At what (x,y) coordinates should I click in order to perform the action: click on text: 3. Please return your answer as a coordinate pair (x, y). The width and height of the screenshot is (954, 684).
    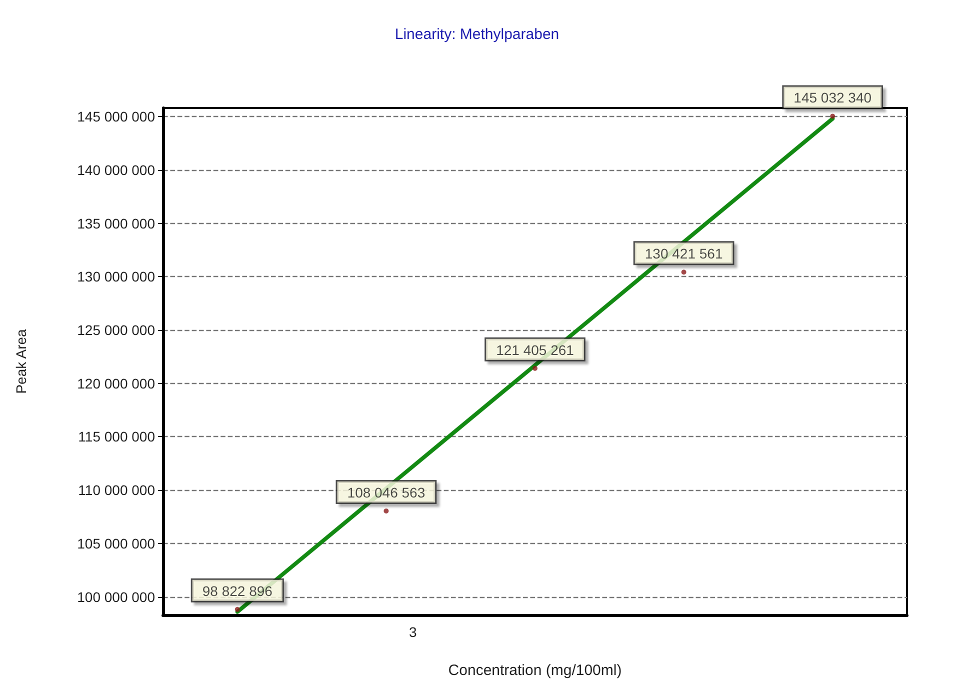
    Looking at the image, I should click on (413, 632).